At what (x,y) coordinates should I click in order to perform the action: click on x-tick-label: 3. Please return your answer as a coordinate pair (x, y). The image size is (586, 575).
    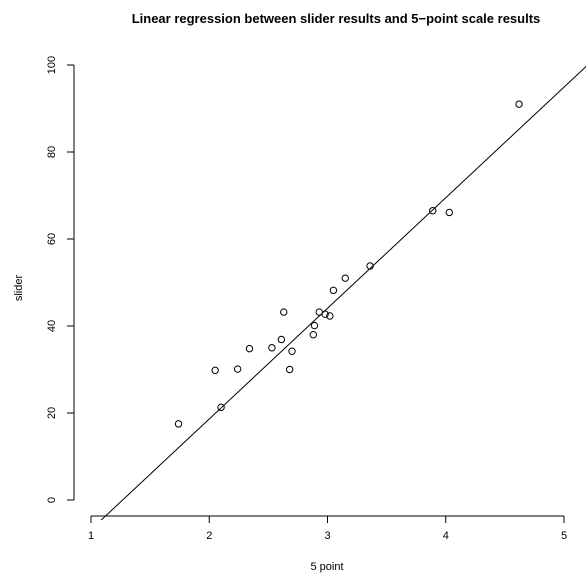
    Looking at the image, I should click on (327, 536).